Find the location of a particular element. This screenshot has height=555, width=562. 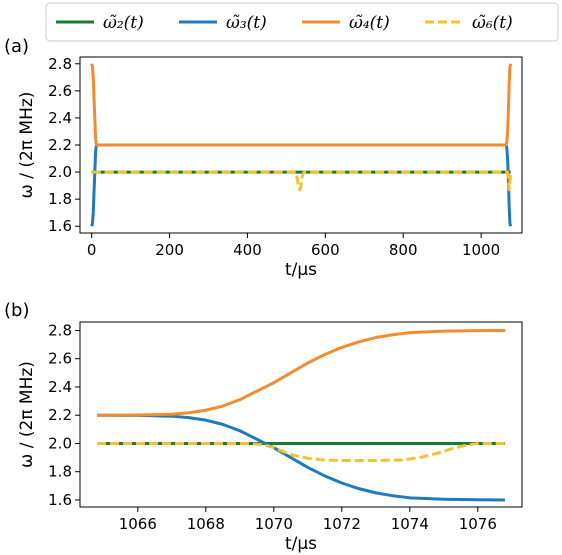

legend-label-3: ω̃₄(t) is located at coordinates (369, 23).